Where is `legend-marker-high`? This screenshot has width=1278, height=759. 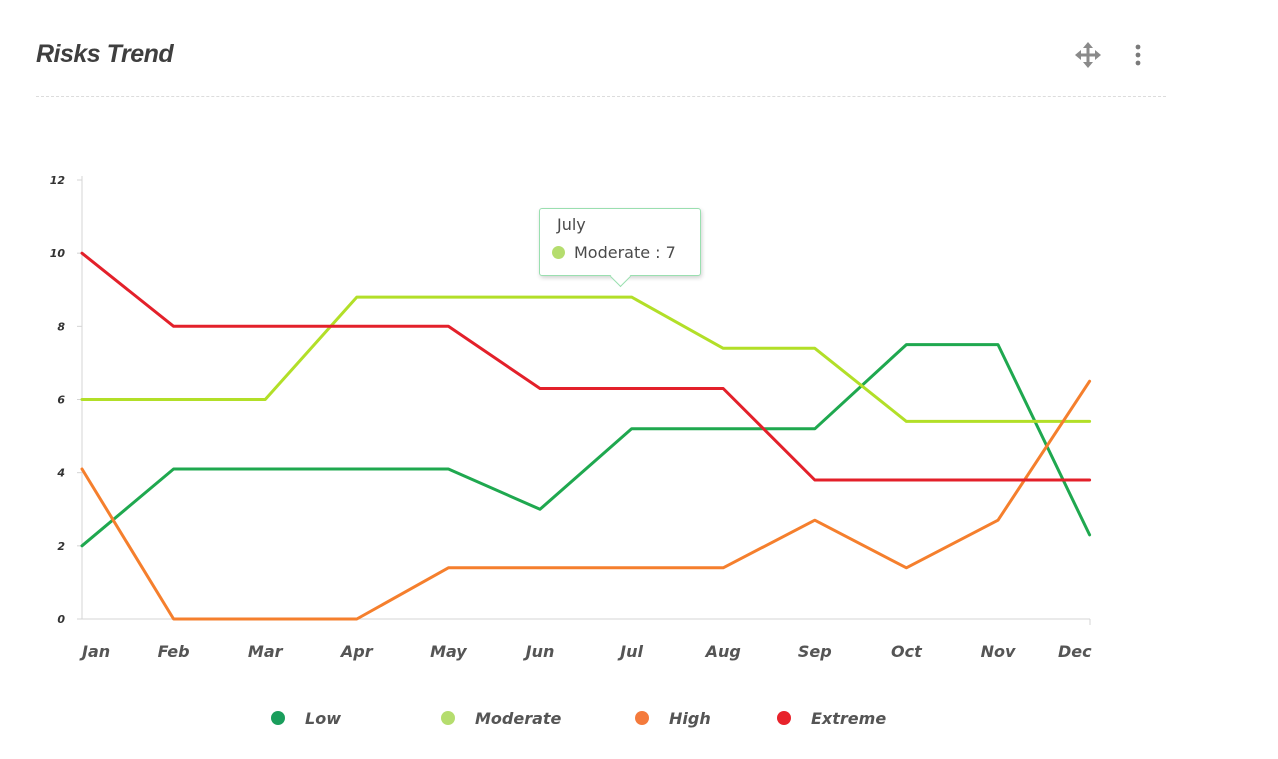 legend-marker-high is located at coordinates (642, 718).